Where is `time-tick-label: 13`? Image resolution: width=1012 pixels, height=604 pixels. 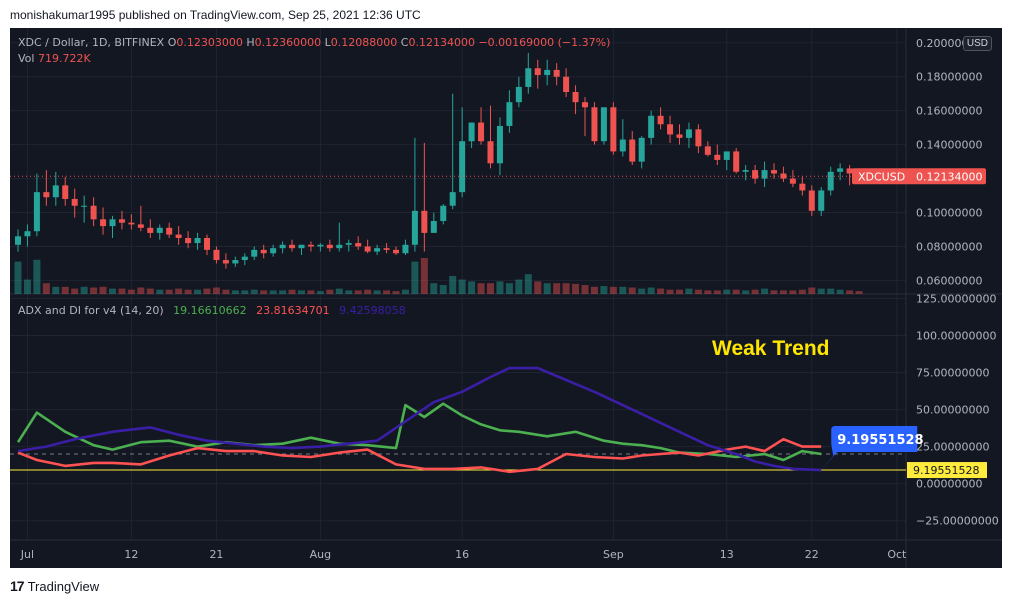 time-tick-label: 13 is located at coordinates (727, 554).